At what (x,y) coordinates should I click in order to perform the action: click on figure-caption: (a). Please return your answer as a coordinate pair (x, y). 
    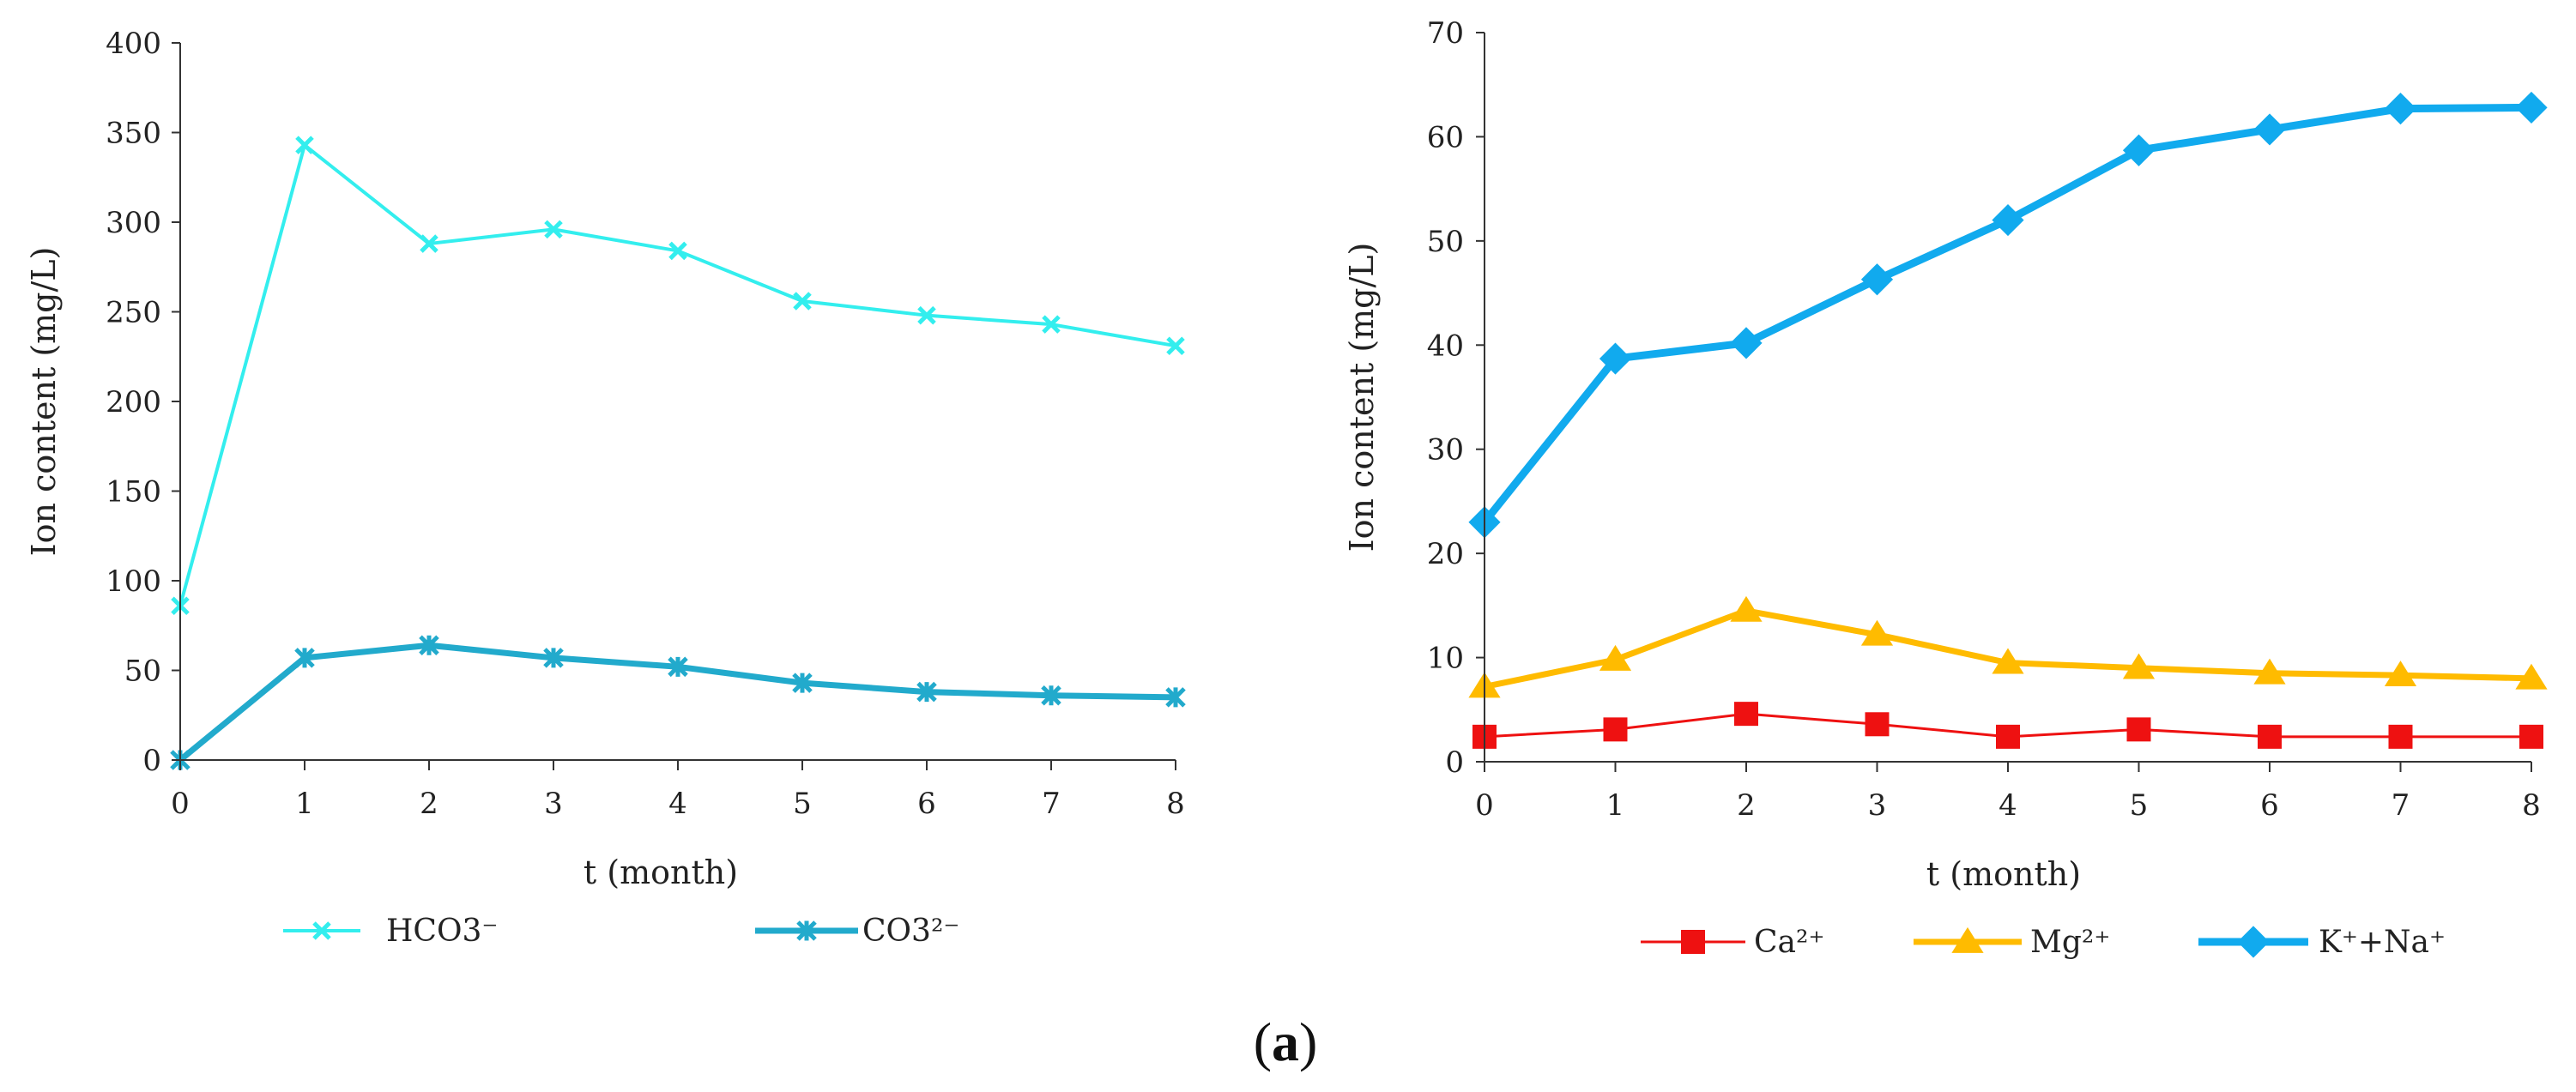
    Looking at the image, I should click on (1286, 1042).